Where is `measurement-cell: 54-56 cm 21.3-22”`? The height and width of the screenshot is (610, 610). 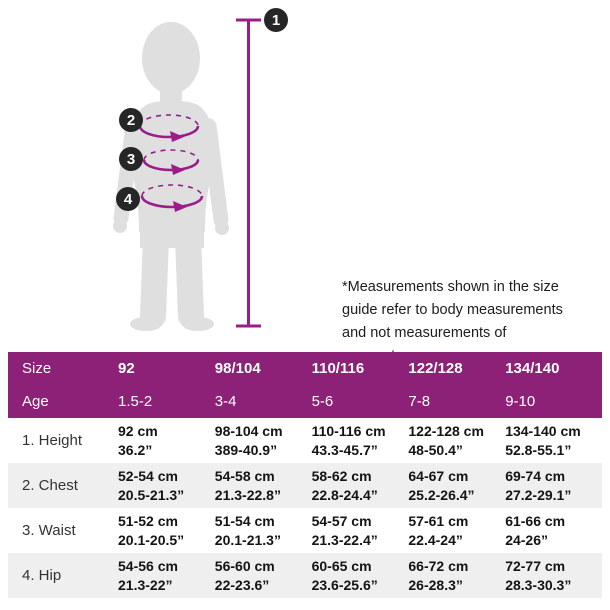
measurement-cell: 54-56 cm 21.3-22” is located at coordinates (166, 576).